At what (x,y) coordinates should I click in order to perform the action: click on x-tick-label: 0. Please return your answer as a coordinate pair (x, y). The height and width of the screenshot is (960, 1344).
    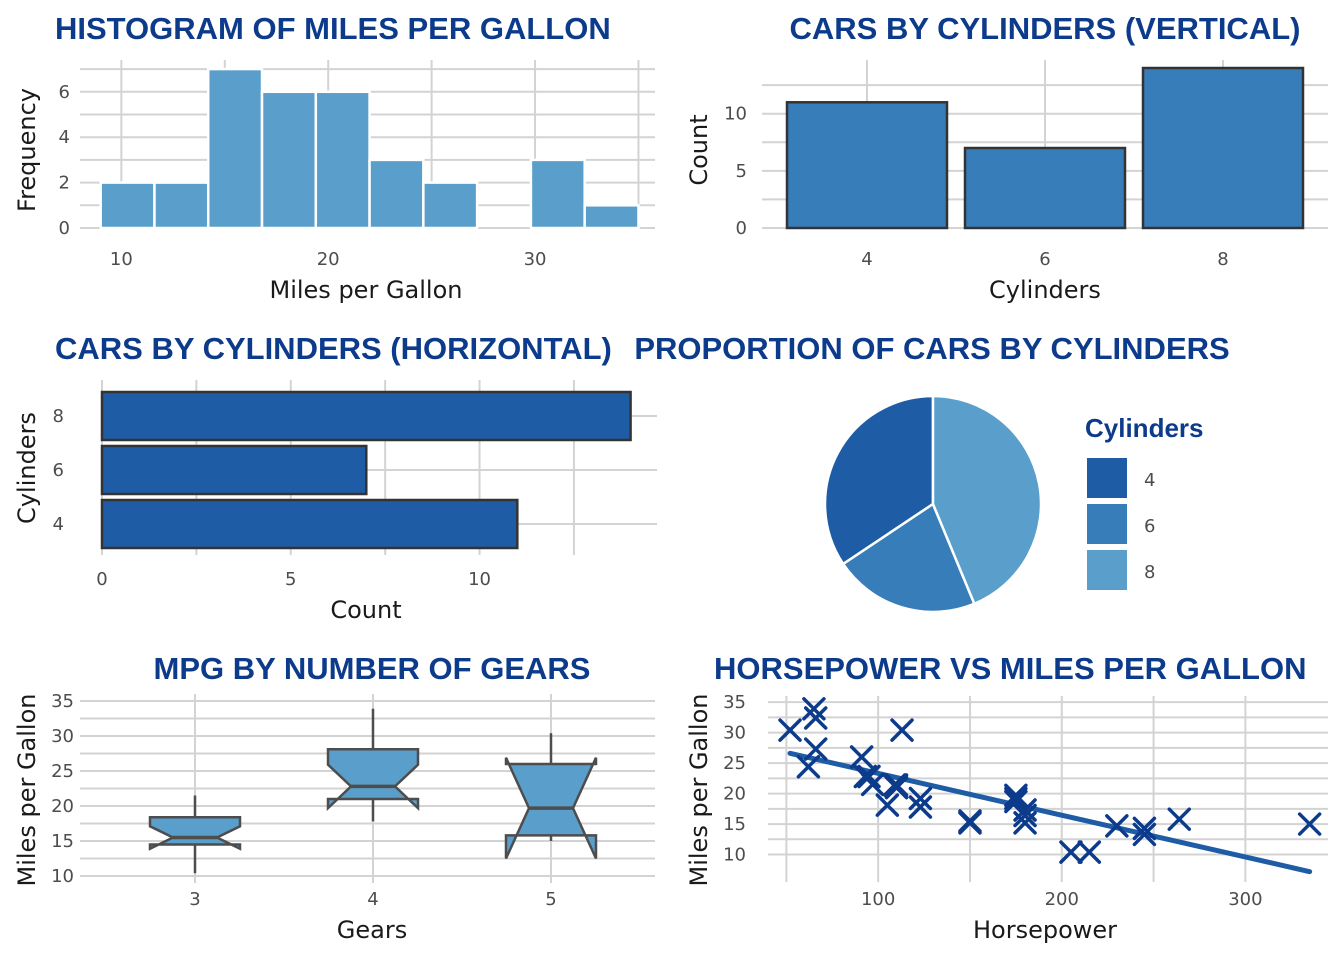
    Looking at the image, I should click on (101, 579).